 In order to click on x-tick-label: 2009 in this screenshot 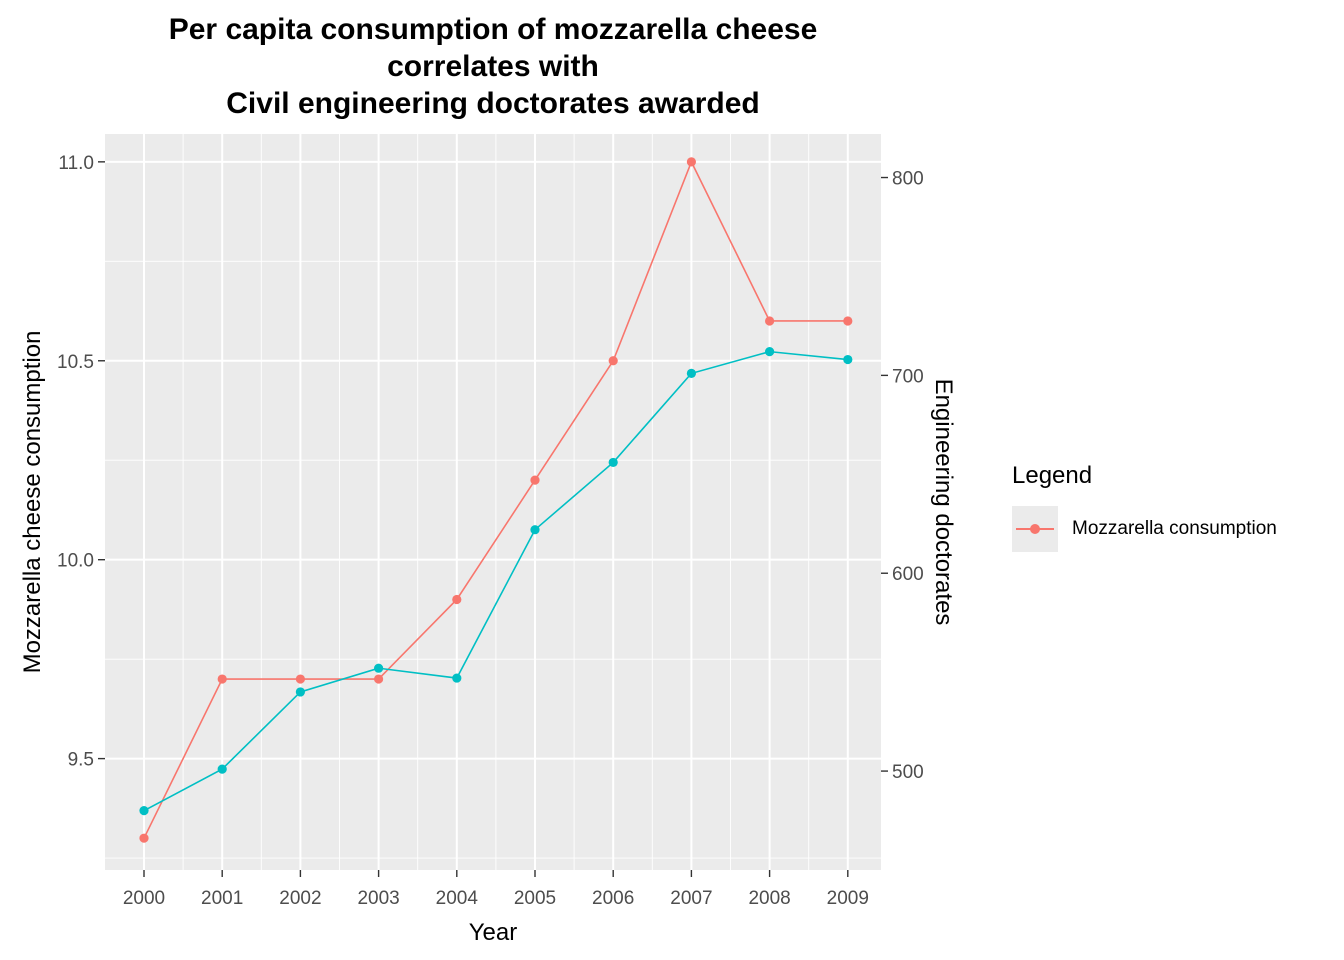, I will do `click(848, 898)`.